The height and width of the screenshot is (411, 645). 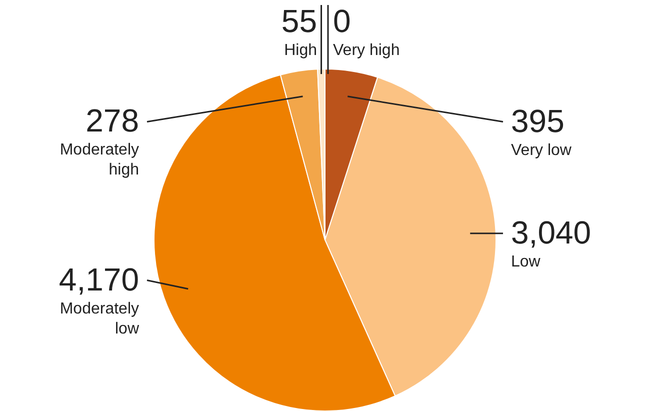 I want to click on slice-label: Low, so click(x=526, y=261).